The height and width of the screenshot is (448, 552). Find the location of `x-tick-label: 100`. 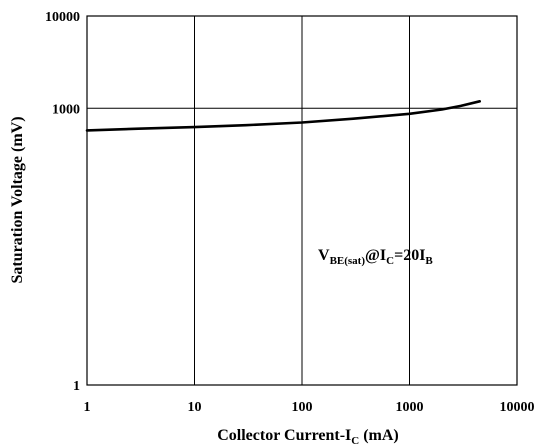

x-tick-label: 100 is located at coordinates (302, 407).